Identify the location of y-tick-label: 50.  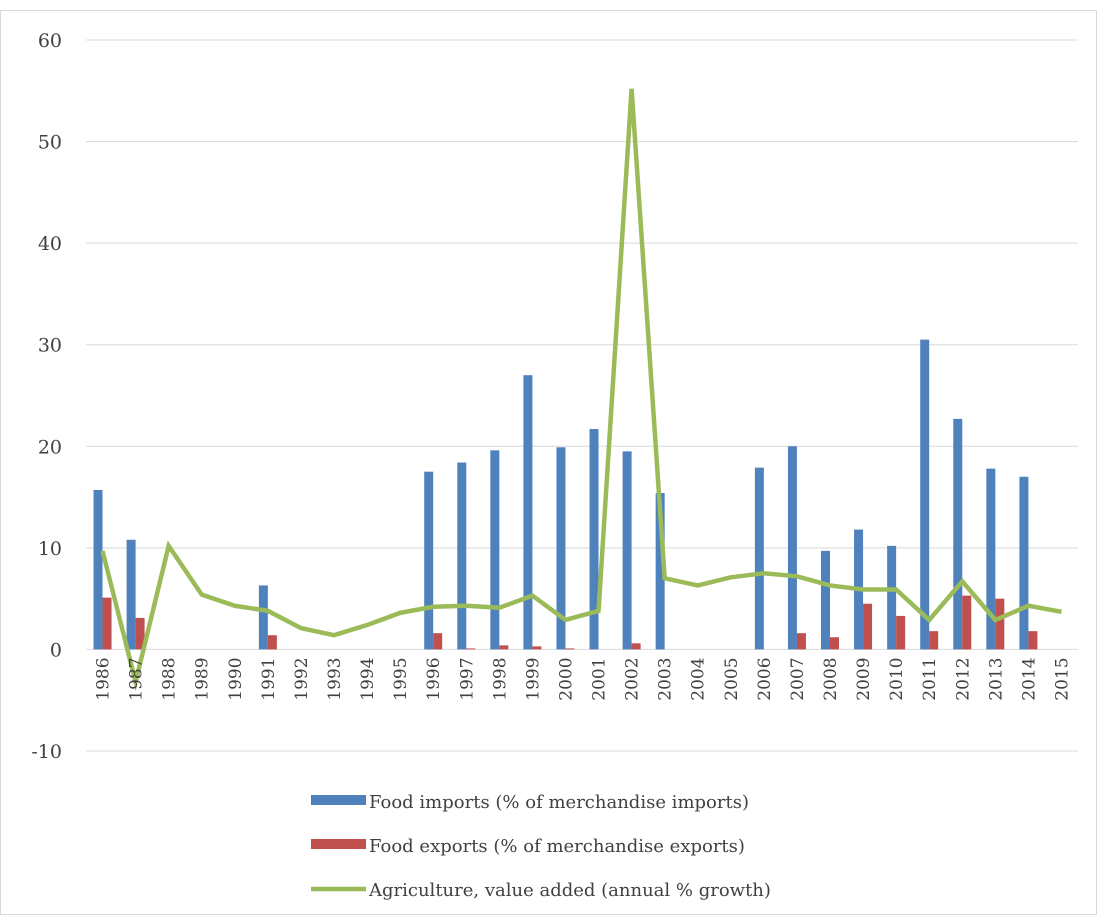
(50, 143).